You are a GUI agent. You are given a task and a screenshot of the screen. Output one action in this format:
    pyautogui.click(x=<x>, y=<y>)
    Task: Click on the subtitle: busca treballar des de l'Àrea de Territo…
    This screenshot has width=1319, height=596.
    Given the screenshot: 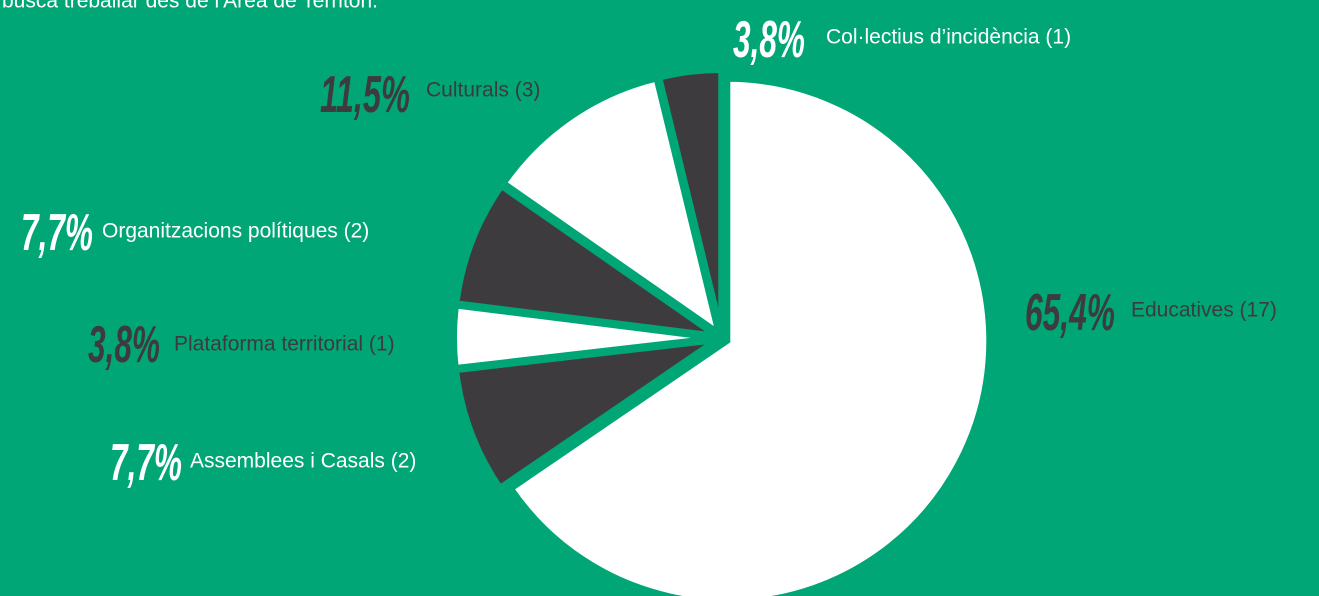 What is the action you would take?
    pyautogui.click(x=190, y=6)
    